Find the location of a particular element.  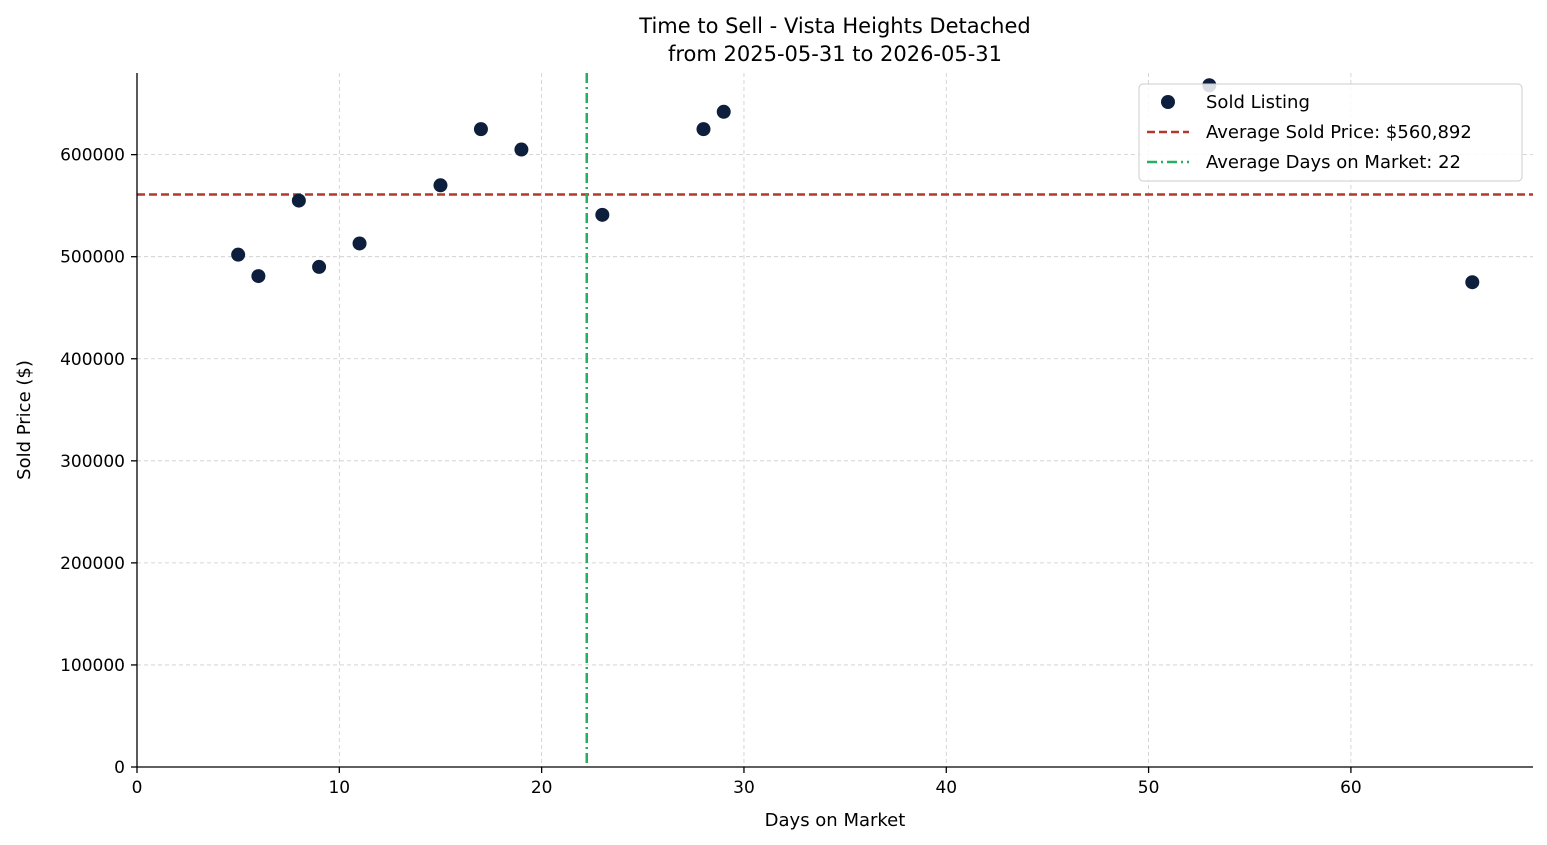

y-tick-label: 400000 is located at coordinates (92, 360).